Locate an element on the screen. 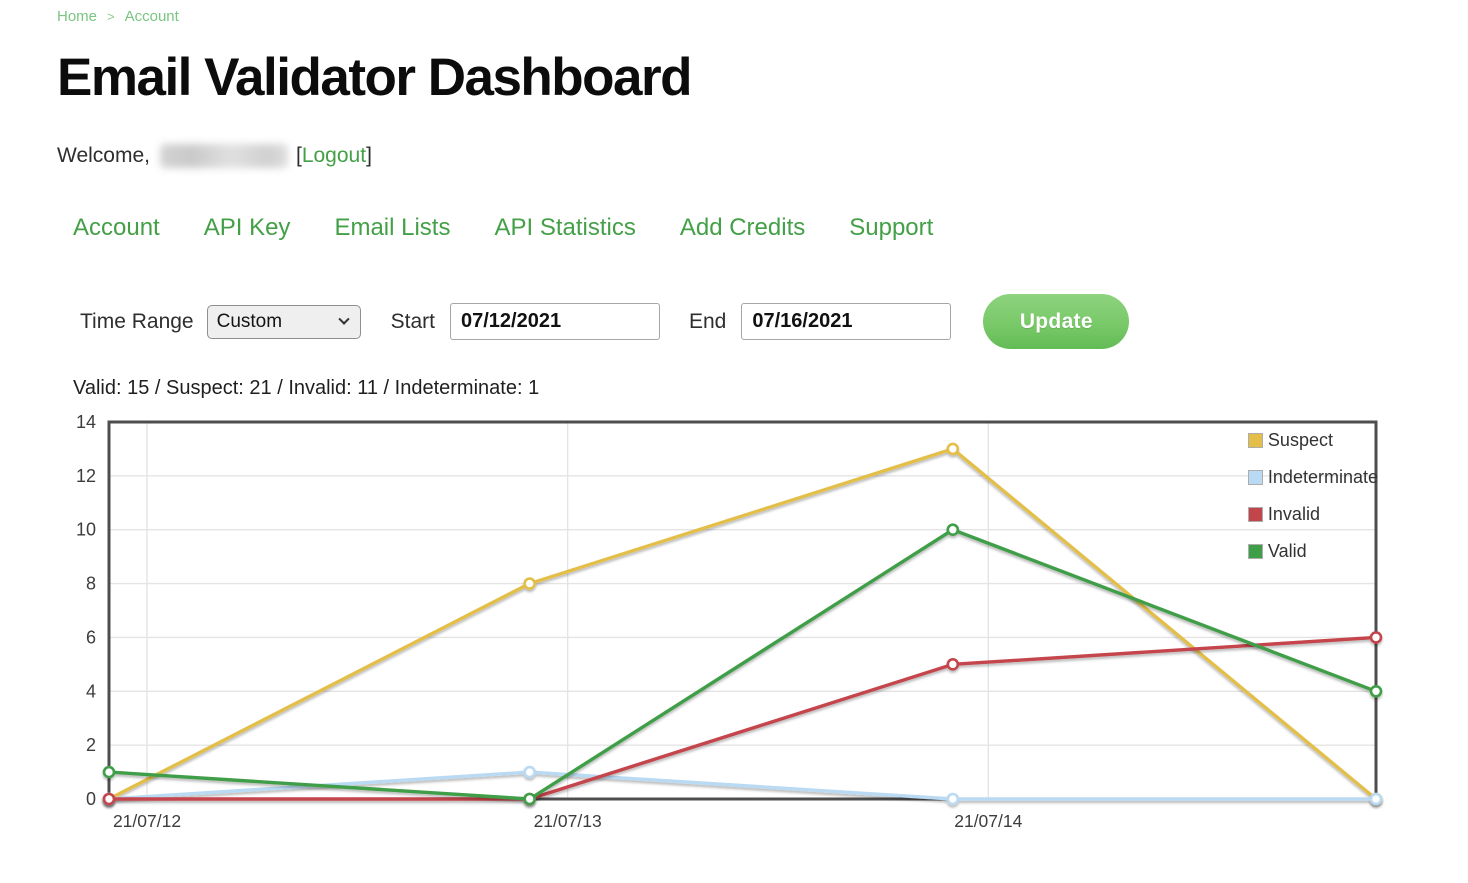 The width and height of the screenshot is (1468, 883). x-tick-label: 21/07/14 is located at coordinates (988, 821).